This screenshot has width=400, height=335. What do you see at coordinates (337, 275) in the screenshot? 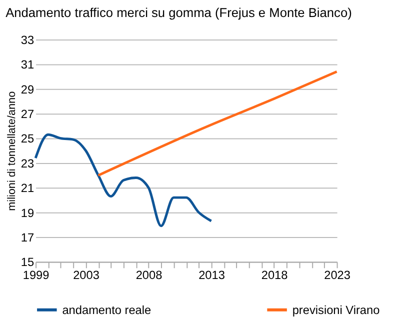
I see `x-tick-label: 2023` at bounding box center [337, 275].